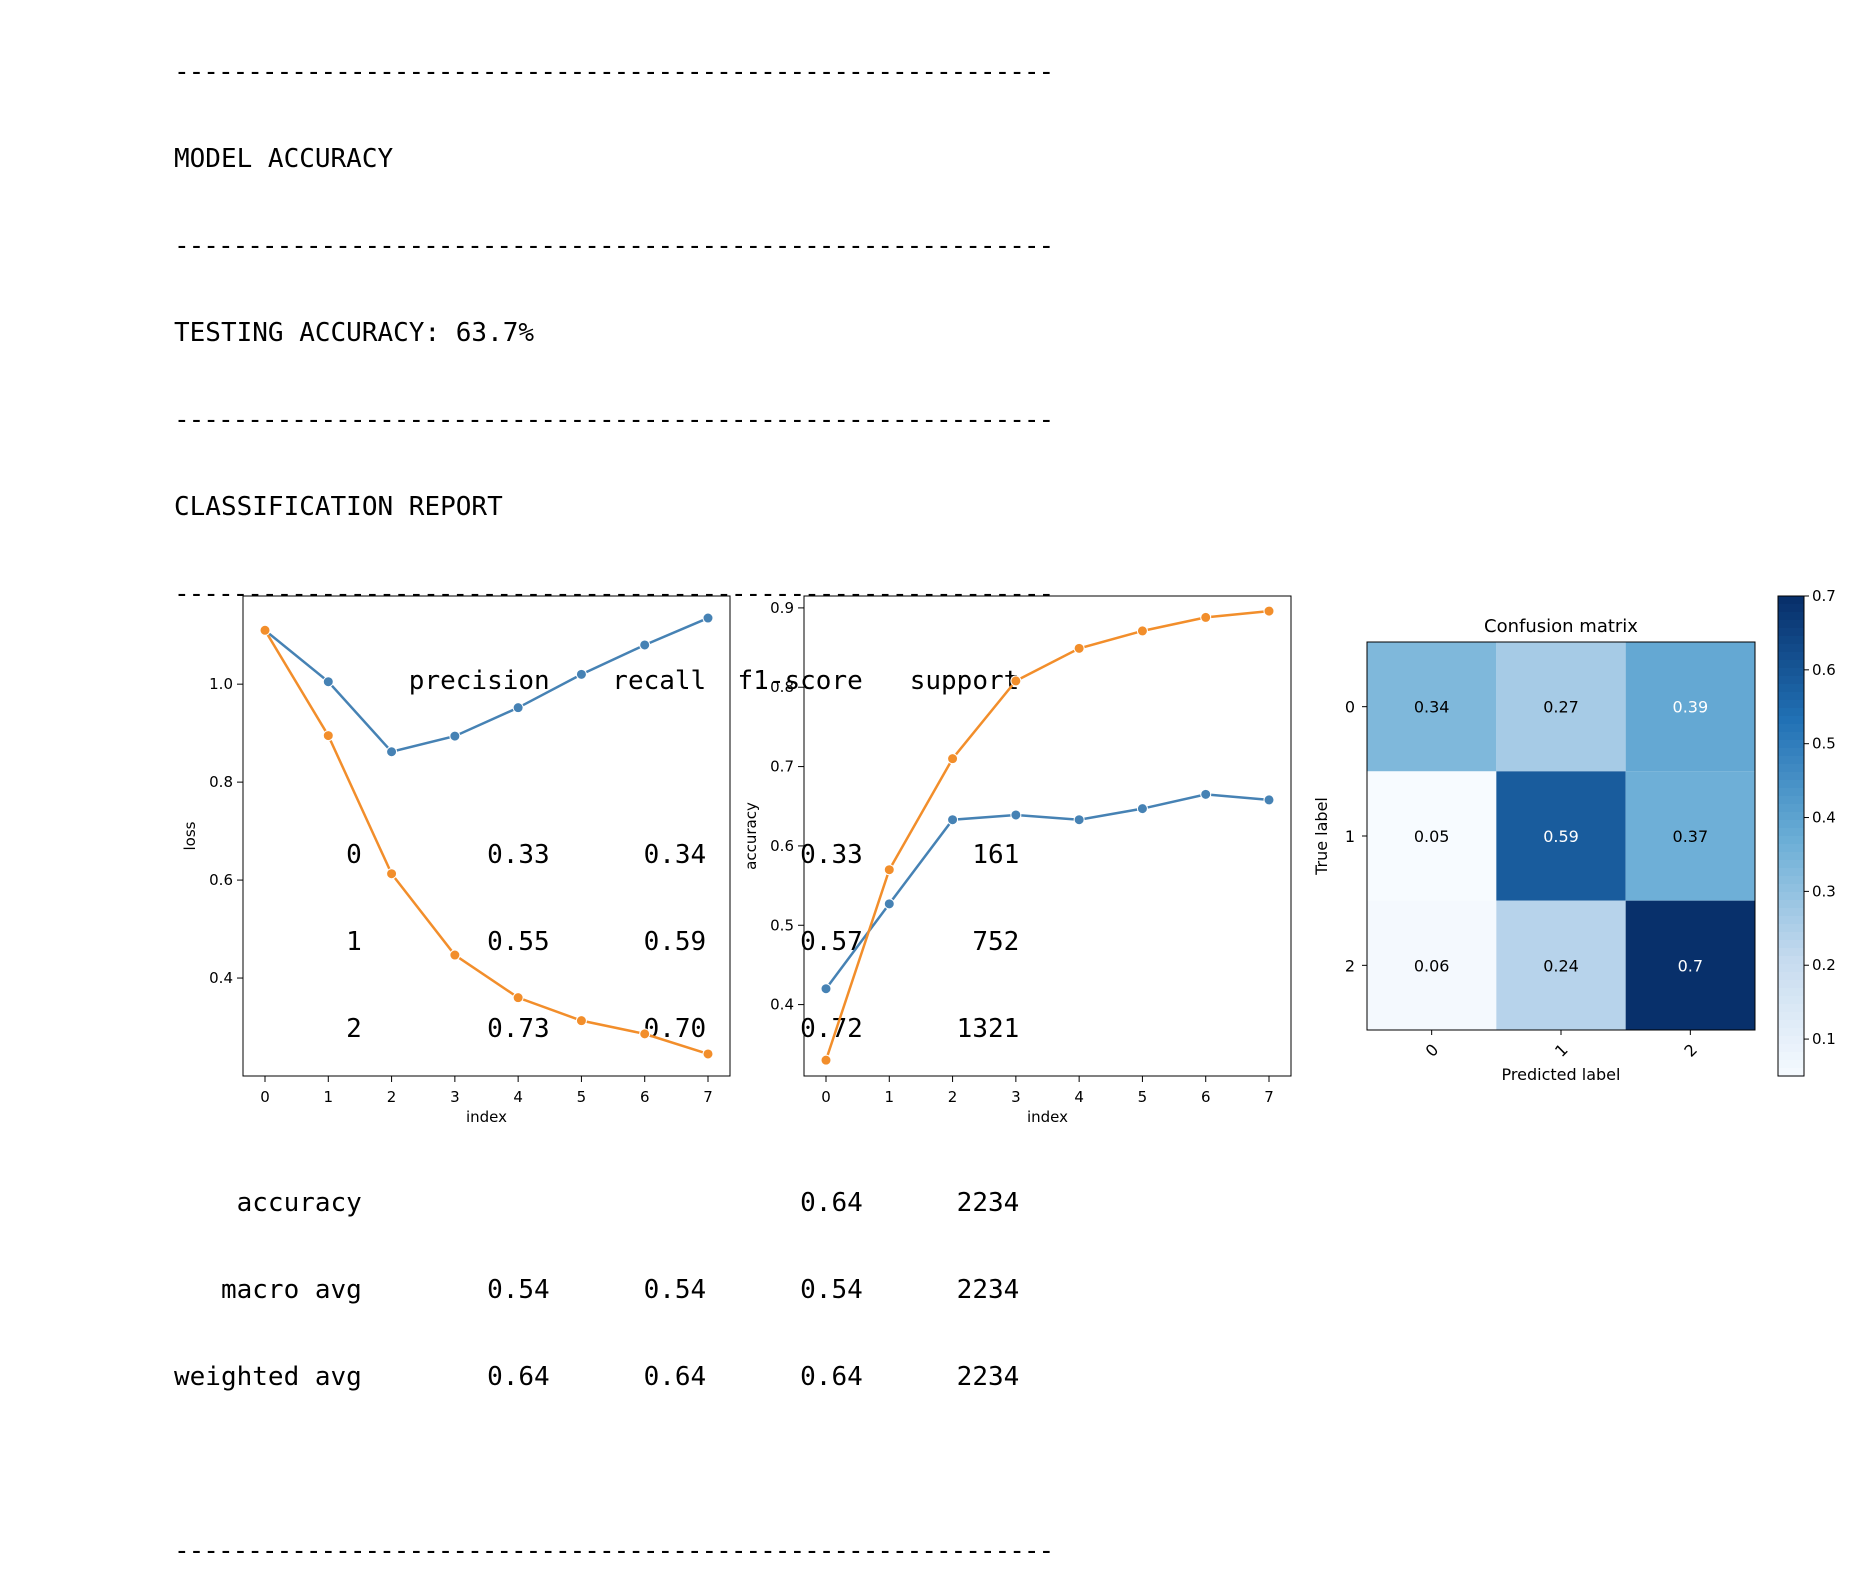  I want to click on colorbar-tick-label: 0.4, so click(1824, 818).